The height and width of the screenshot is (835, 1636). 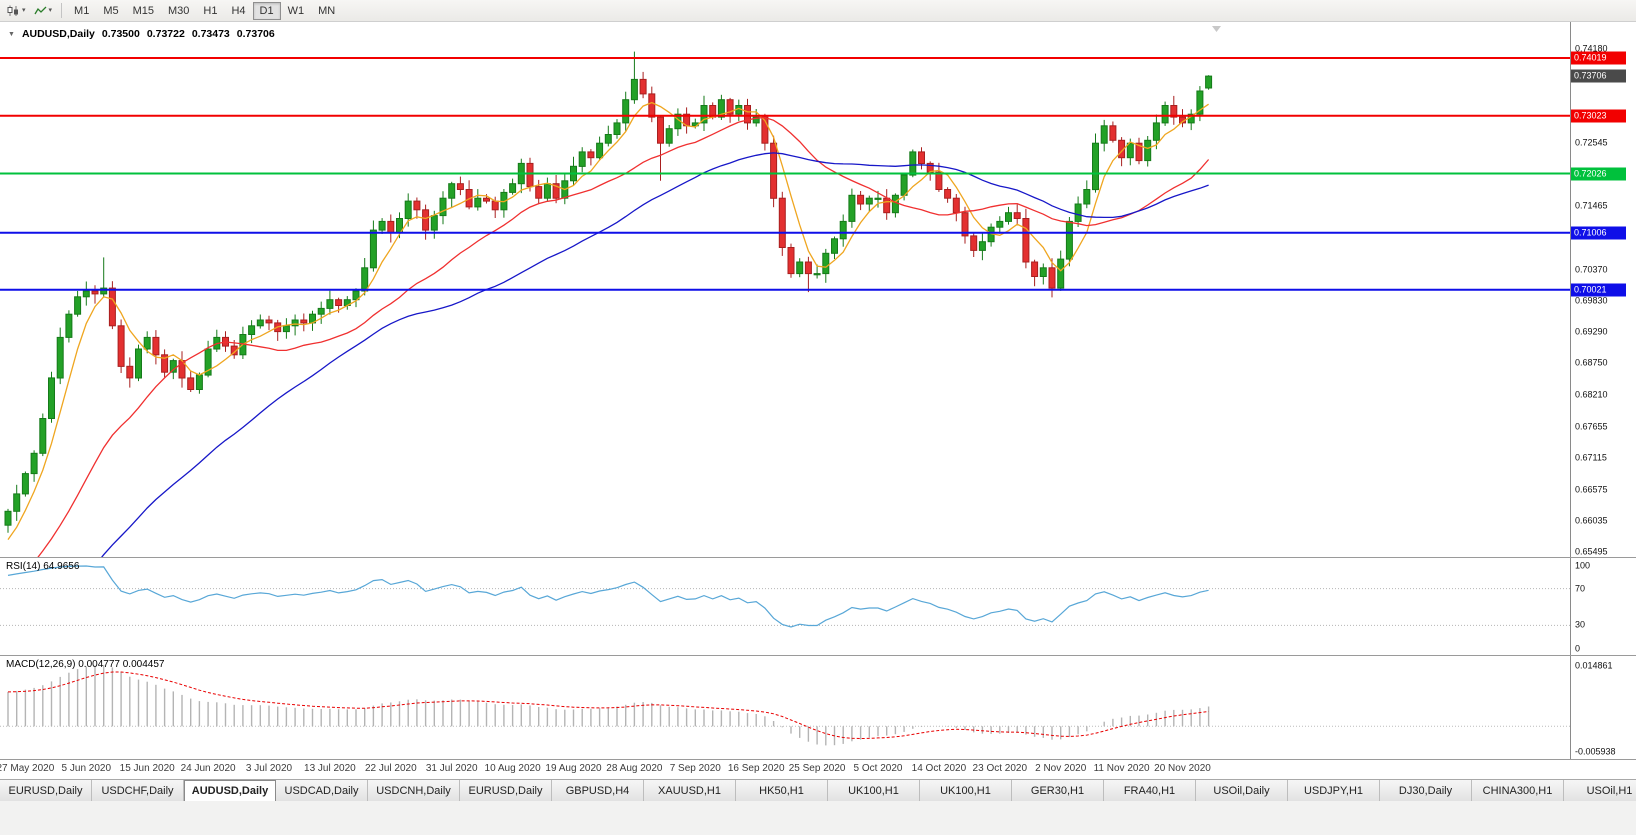 What do you see at coordinates (266, 10) in the screenshot?
I see `timeframe-button-d1: D1` at bounding box center [266, 10].